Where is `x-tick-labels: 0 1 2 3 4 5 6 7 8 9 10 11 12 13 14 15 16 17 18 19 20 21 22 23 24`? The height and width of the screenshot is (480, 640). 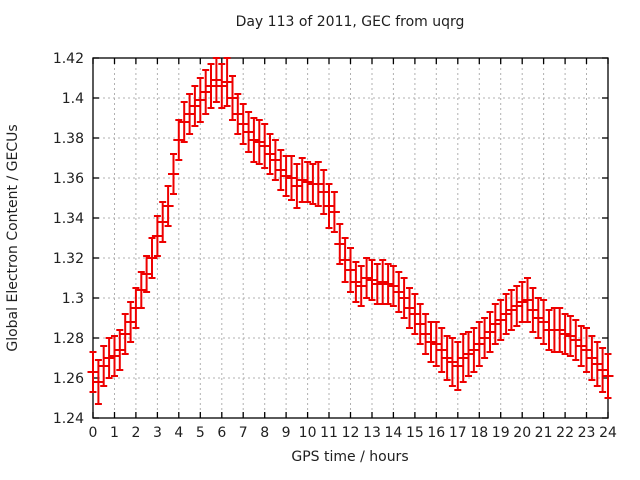 x-tick-labels: 0 1 2 3 4 5 6 7 8 9 10 11 12 13 14 15 16 17 18 19 20 21 22 23 24 is located at coordinates (353, 433).